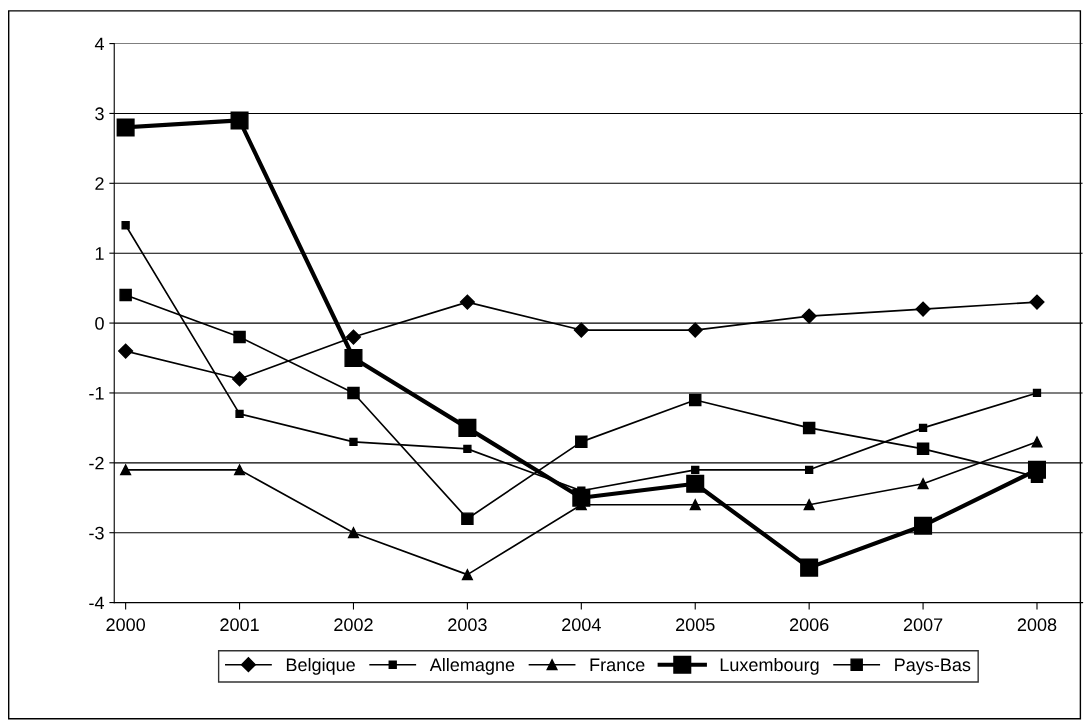  I want to click on x-tick-label: 2003, so click(467, 625).